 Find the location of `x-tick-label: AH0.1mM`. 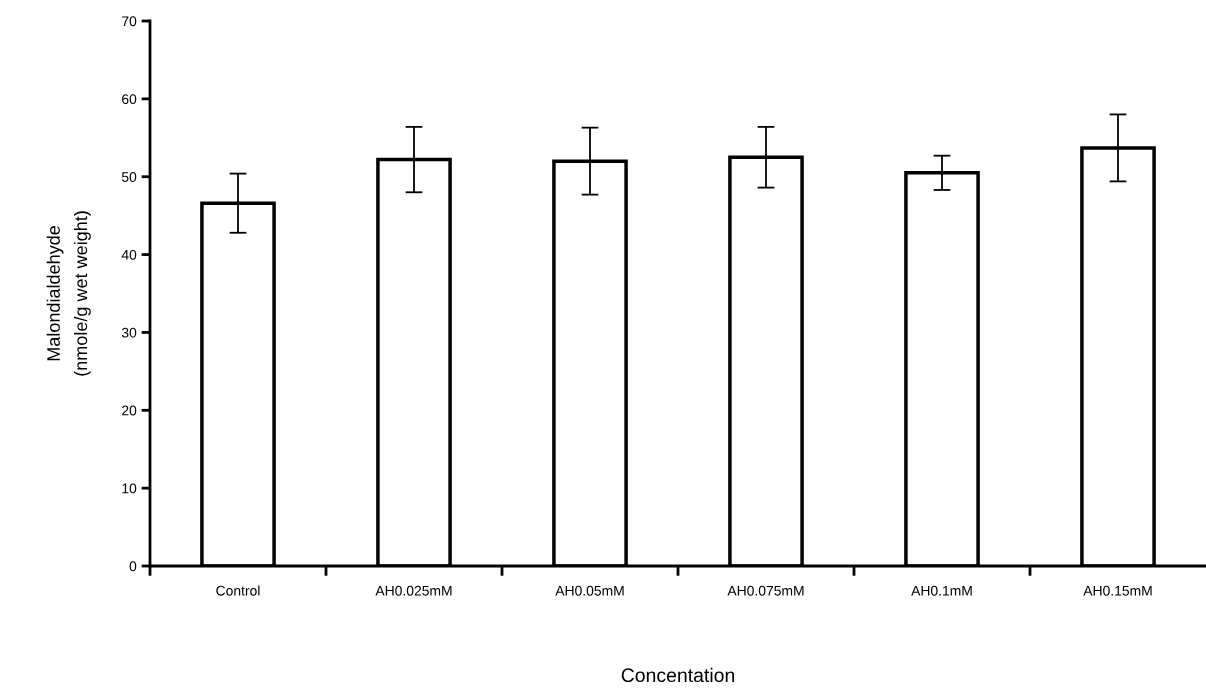

x-tick-label: AH0.1mM is located at coordinates (941, 590).